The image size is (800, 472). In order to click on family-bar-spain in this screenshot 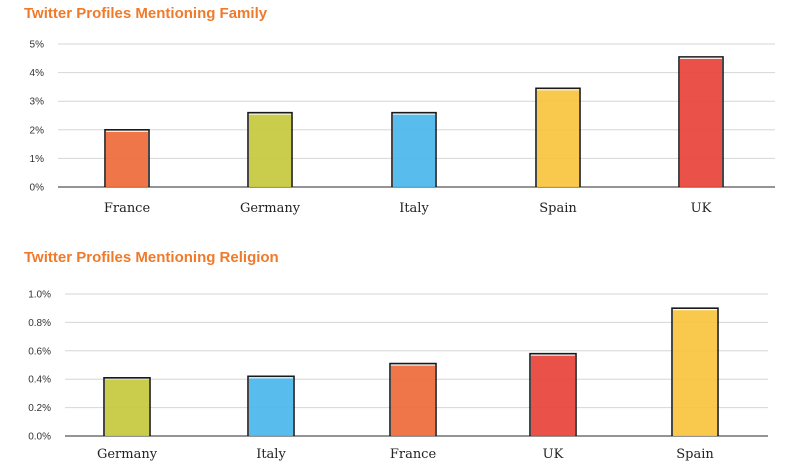, I will do `click(558, 138)`.